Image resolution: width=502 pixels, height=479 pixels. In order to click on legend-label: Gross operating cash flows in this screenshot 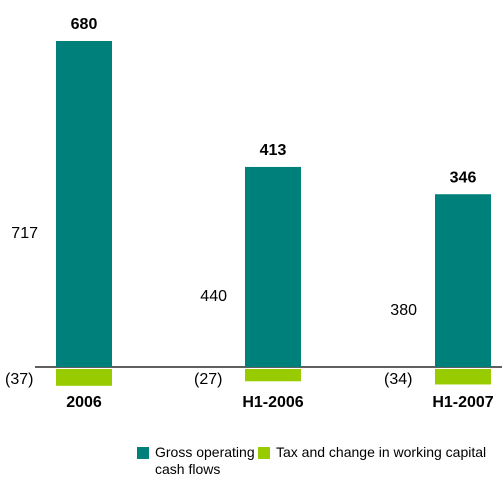, I will do `click(205, 460)`.